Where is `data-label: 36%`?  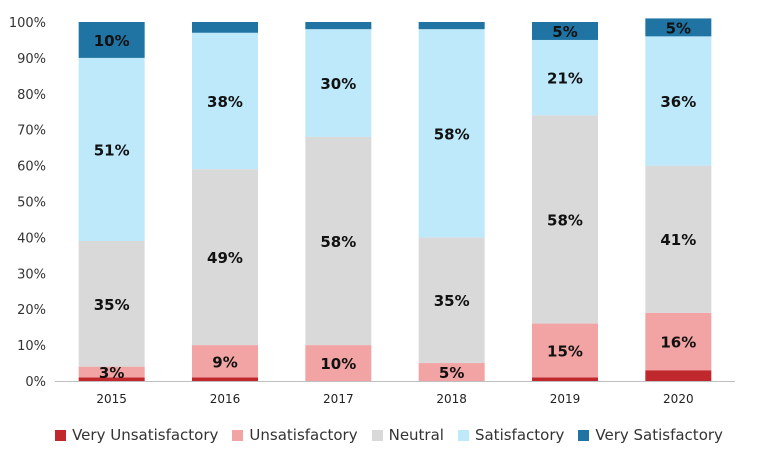 data-label: 36% is located at coordinates (678, 102).